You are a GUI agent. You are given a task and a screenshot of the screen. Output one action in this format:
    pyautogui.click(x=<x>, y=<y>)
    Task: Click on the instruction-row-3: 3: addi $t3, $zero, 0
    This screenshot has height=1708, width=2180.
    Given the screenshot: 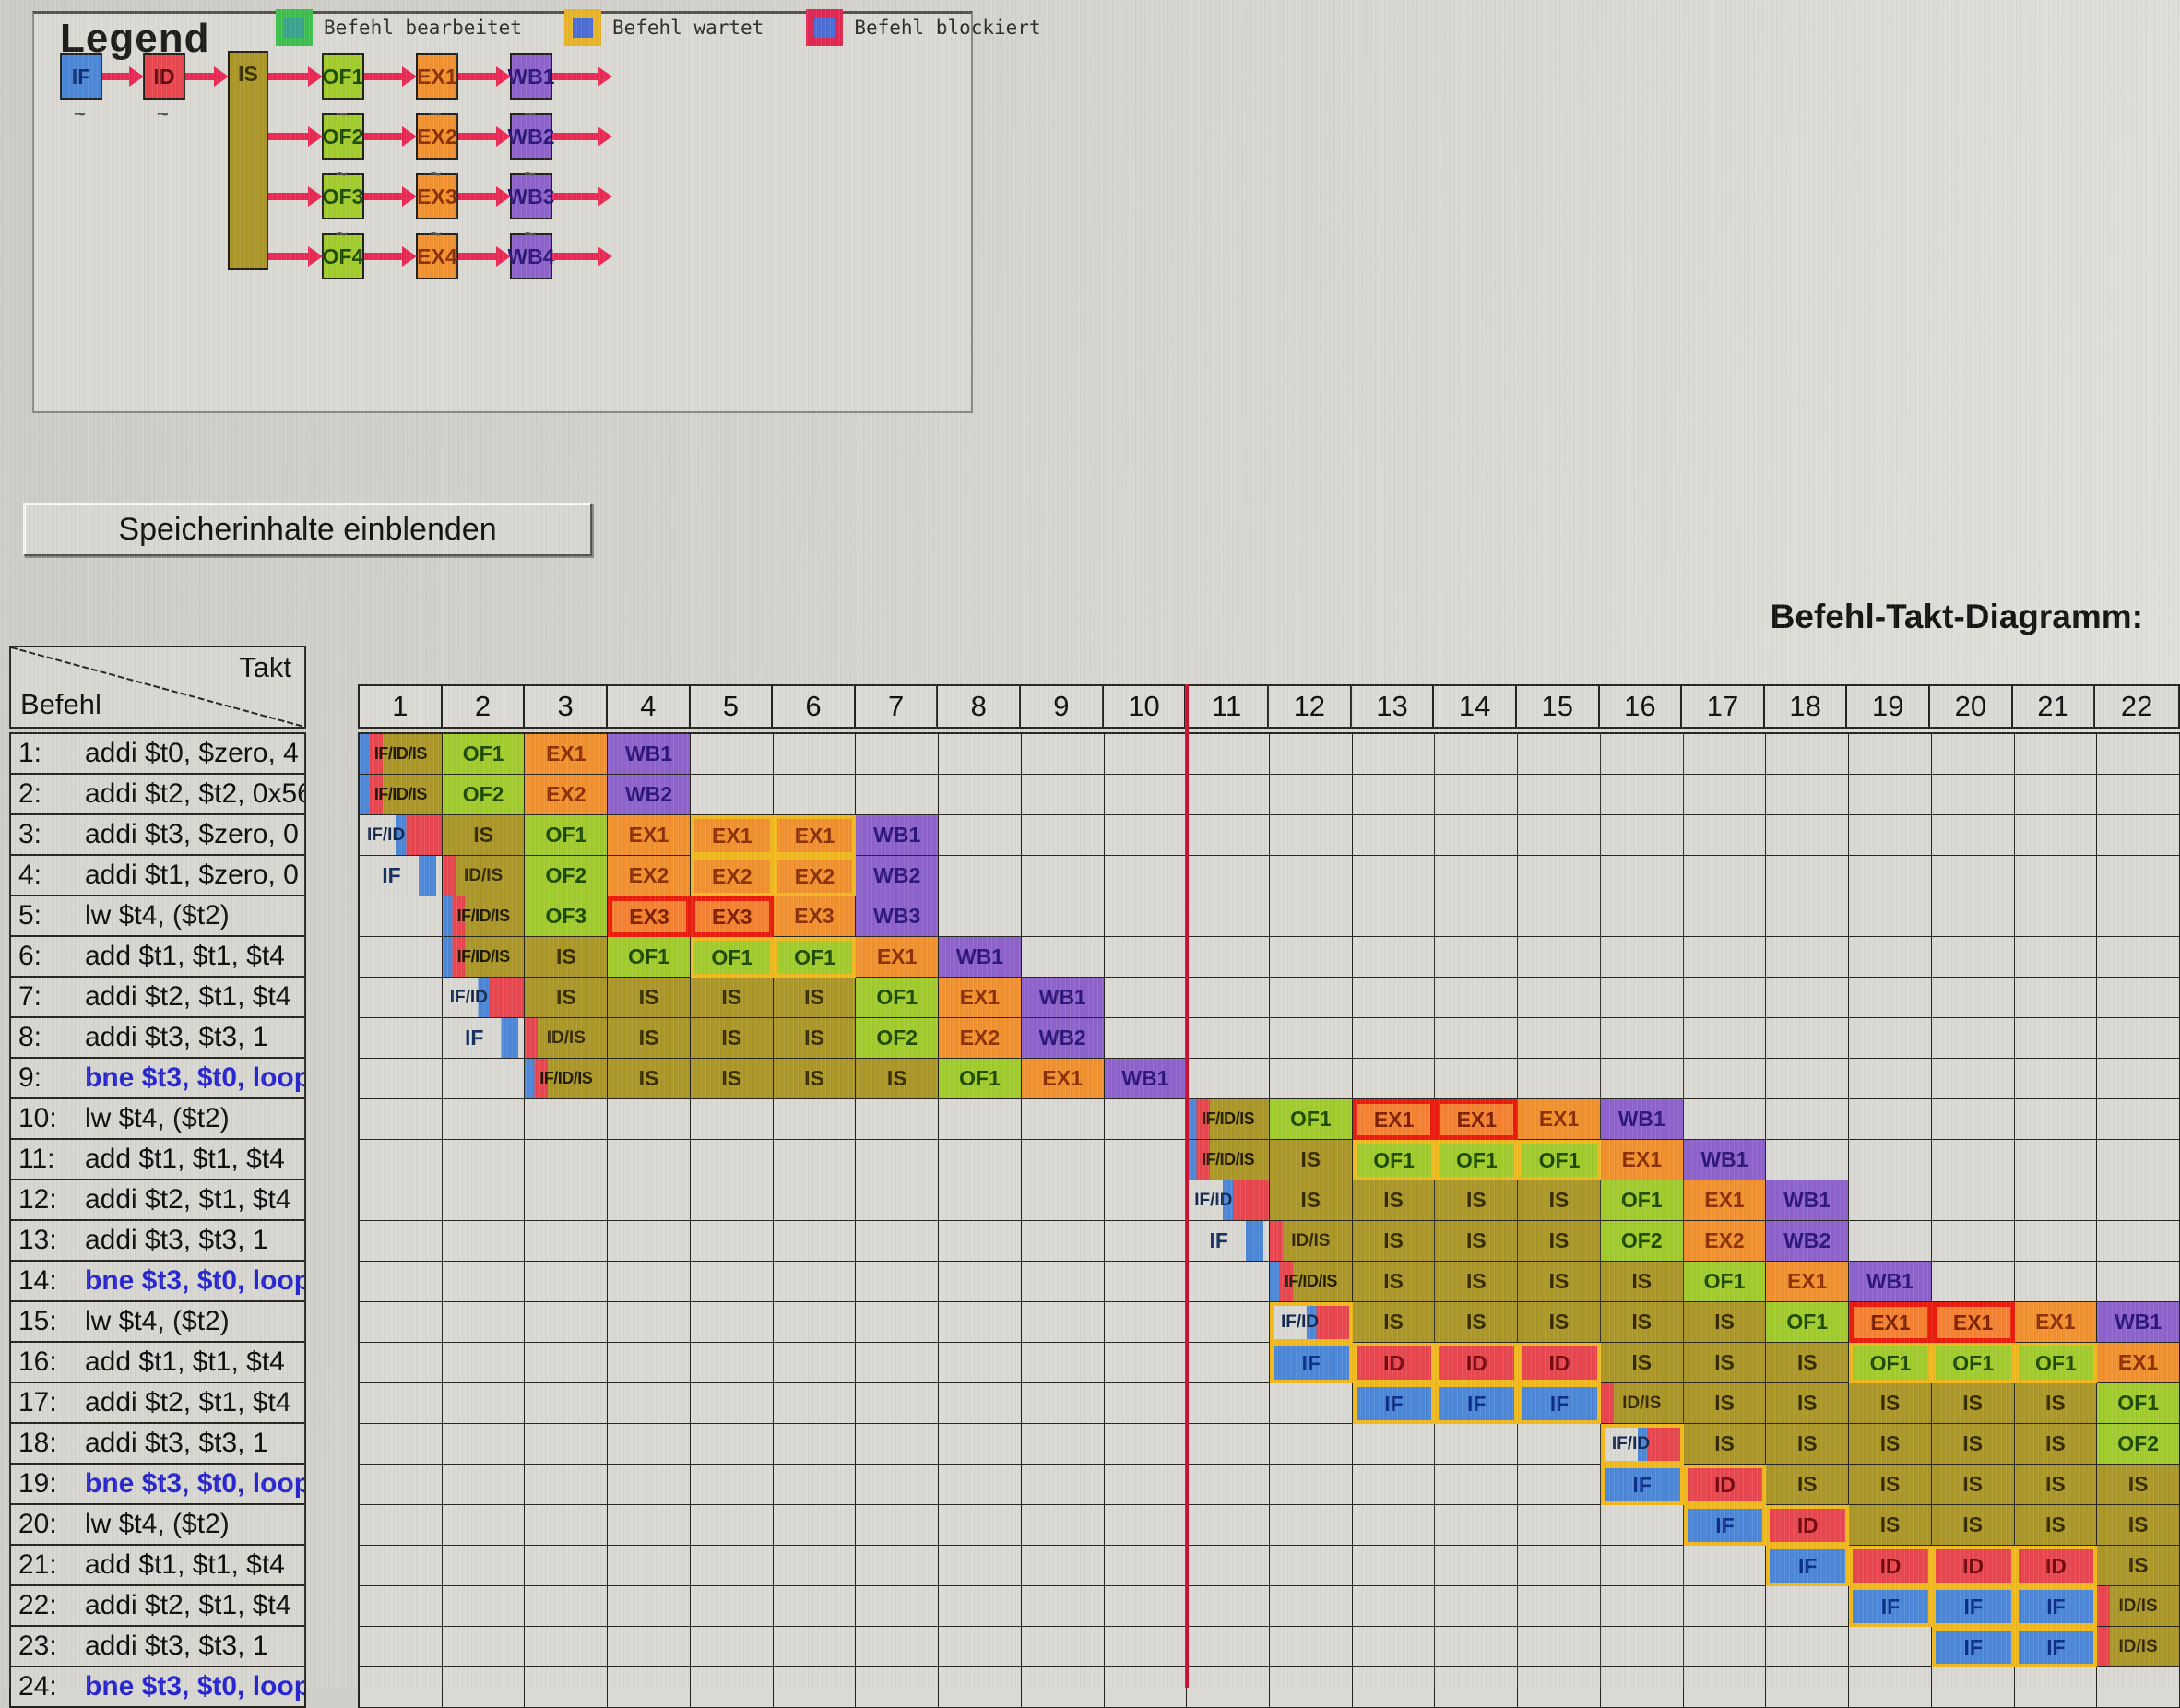 What is the action you would take?
    pyautogui.click(x=158, y=835)
    